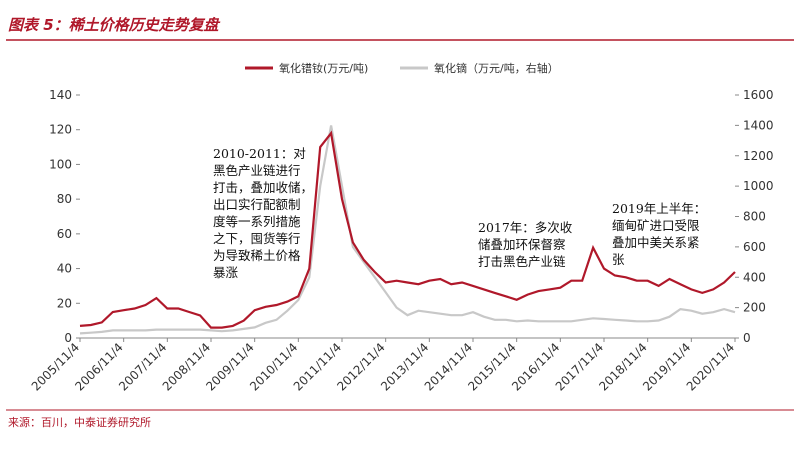 This screenshot has height=450, width=800. Describe the element at coordinates (68, 338) in the screenshot. I see `y-tick-label: 0` at that location.